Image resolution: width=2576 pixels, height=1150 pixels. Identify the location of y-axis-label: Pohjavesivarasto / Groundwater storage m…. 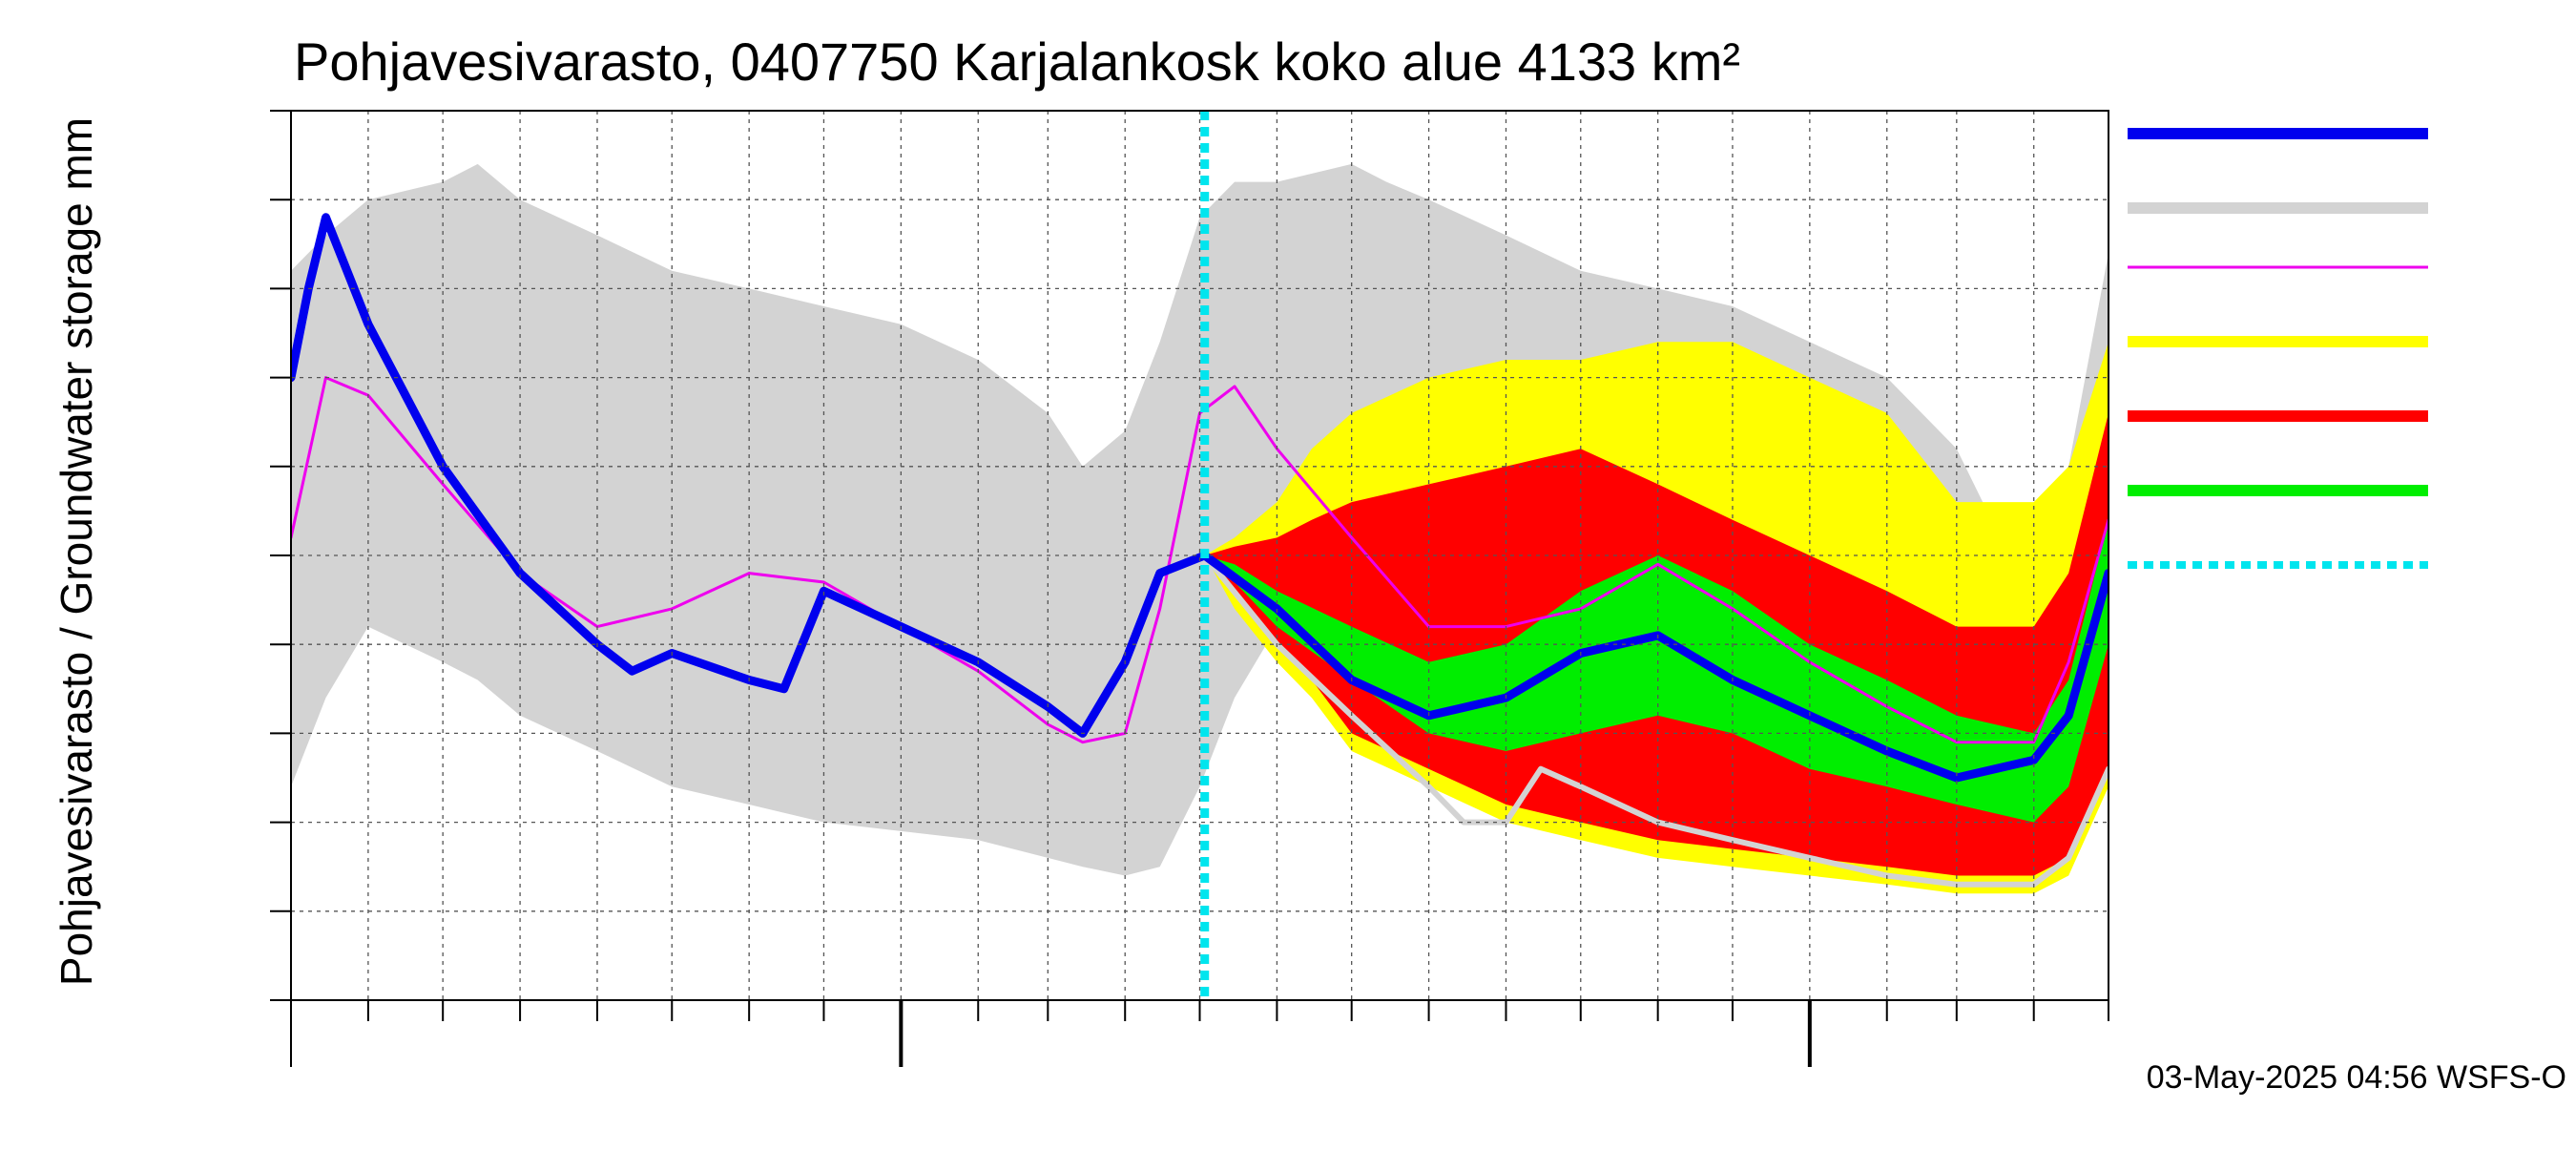
(76, 551).